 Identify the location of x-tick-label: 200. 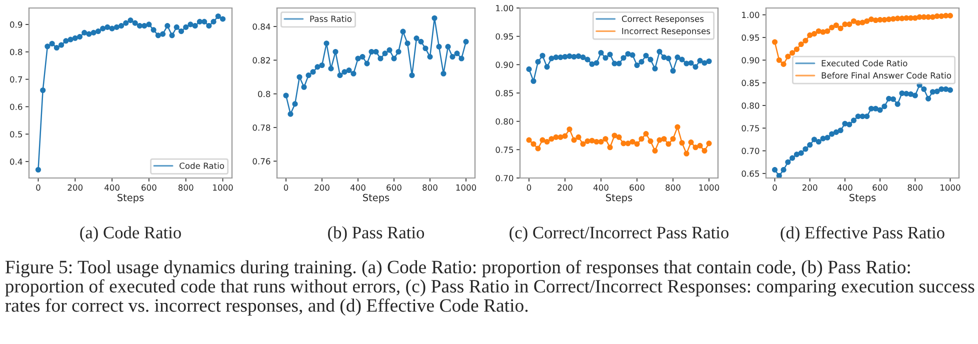
(75, 187).